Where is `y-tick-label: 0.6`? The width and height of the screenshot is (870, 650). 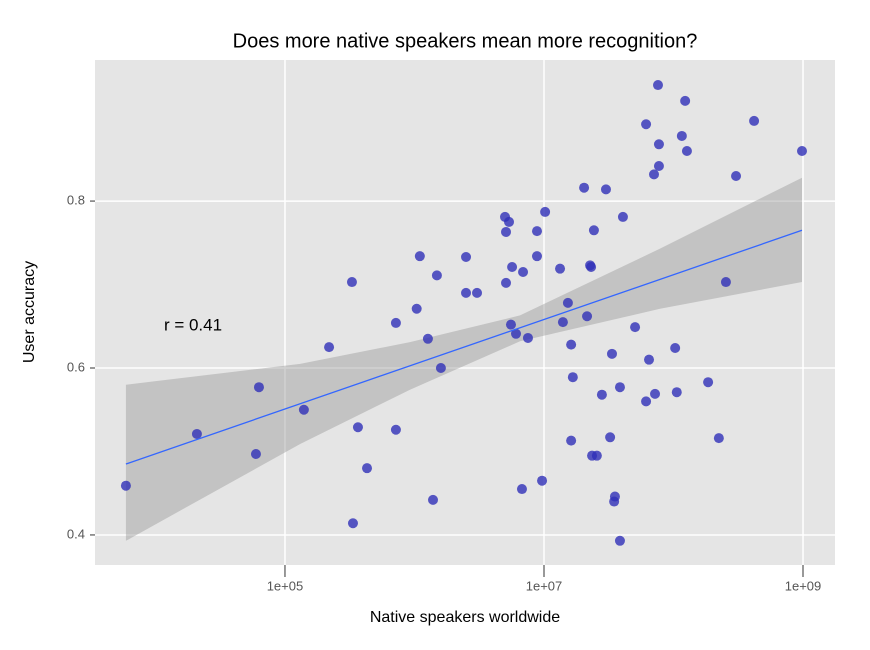 y-tick-label: 0.6 is located at coordinates (76, 366).